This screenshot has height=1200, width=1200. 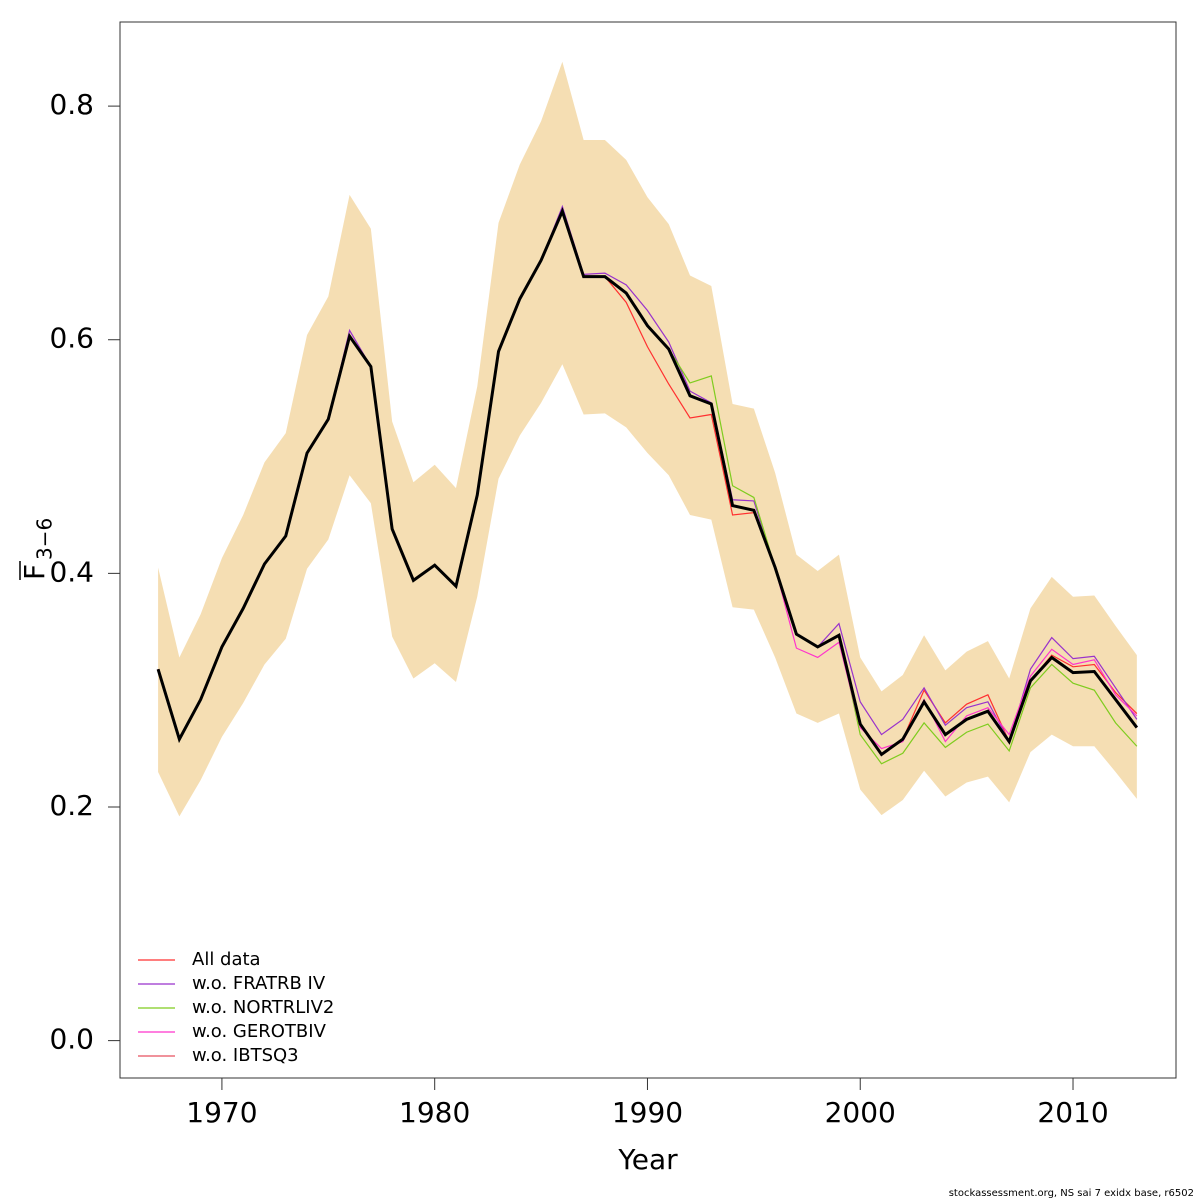 What do you see at coordinates (263, 1007) in the screenshot?
I see `legend-label: w.o. NORTRLIV2` at bounding box center [263, 1007].